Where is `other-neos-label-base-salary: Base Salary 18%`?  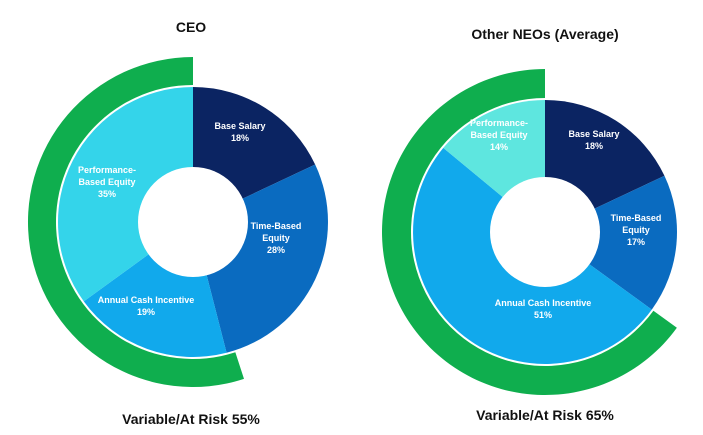
other-neos-label-base-salary: Base Salary 18% is located at coordinates (593, 140).